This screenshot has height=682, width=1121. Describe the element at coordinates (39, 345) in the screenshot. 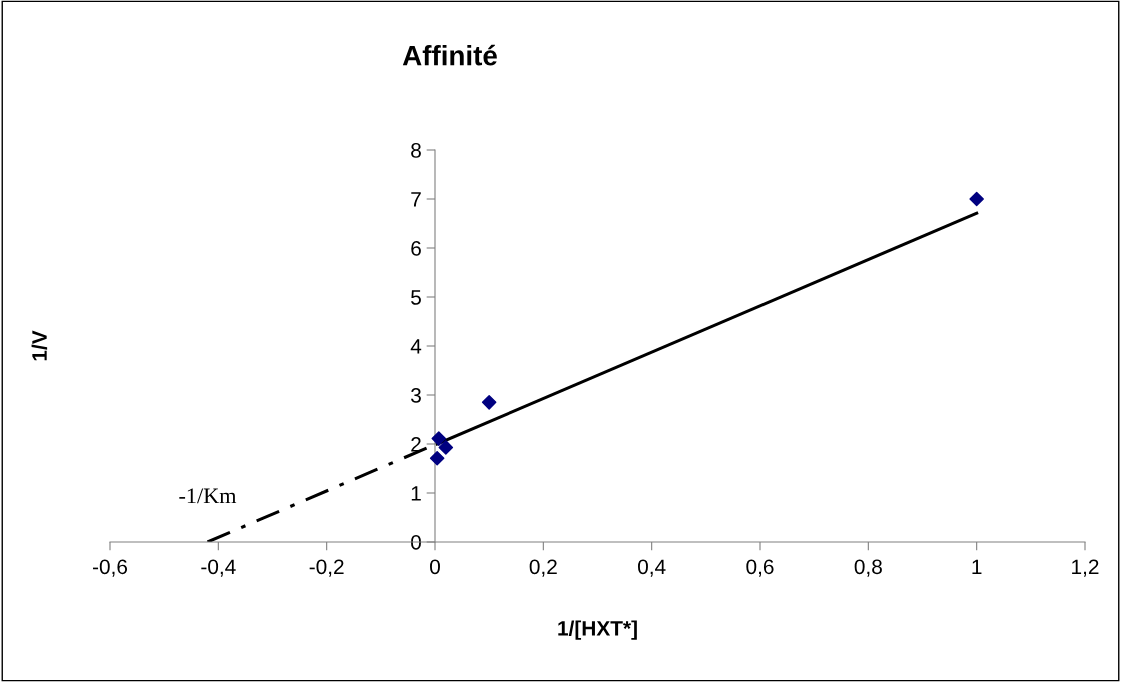

I see `y-axis-title: 1/V` at that location.